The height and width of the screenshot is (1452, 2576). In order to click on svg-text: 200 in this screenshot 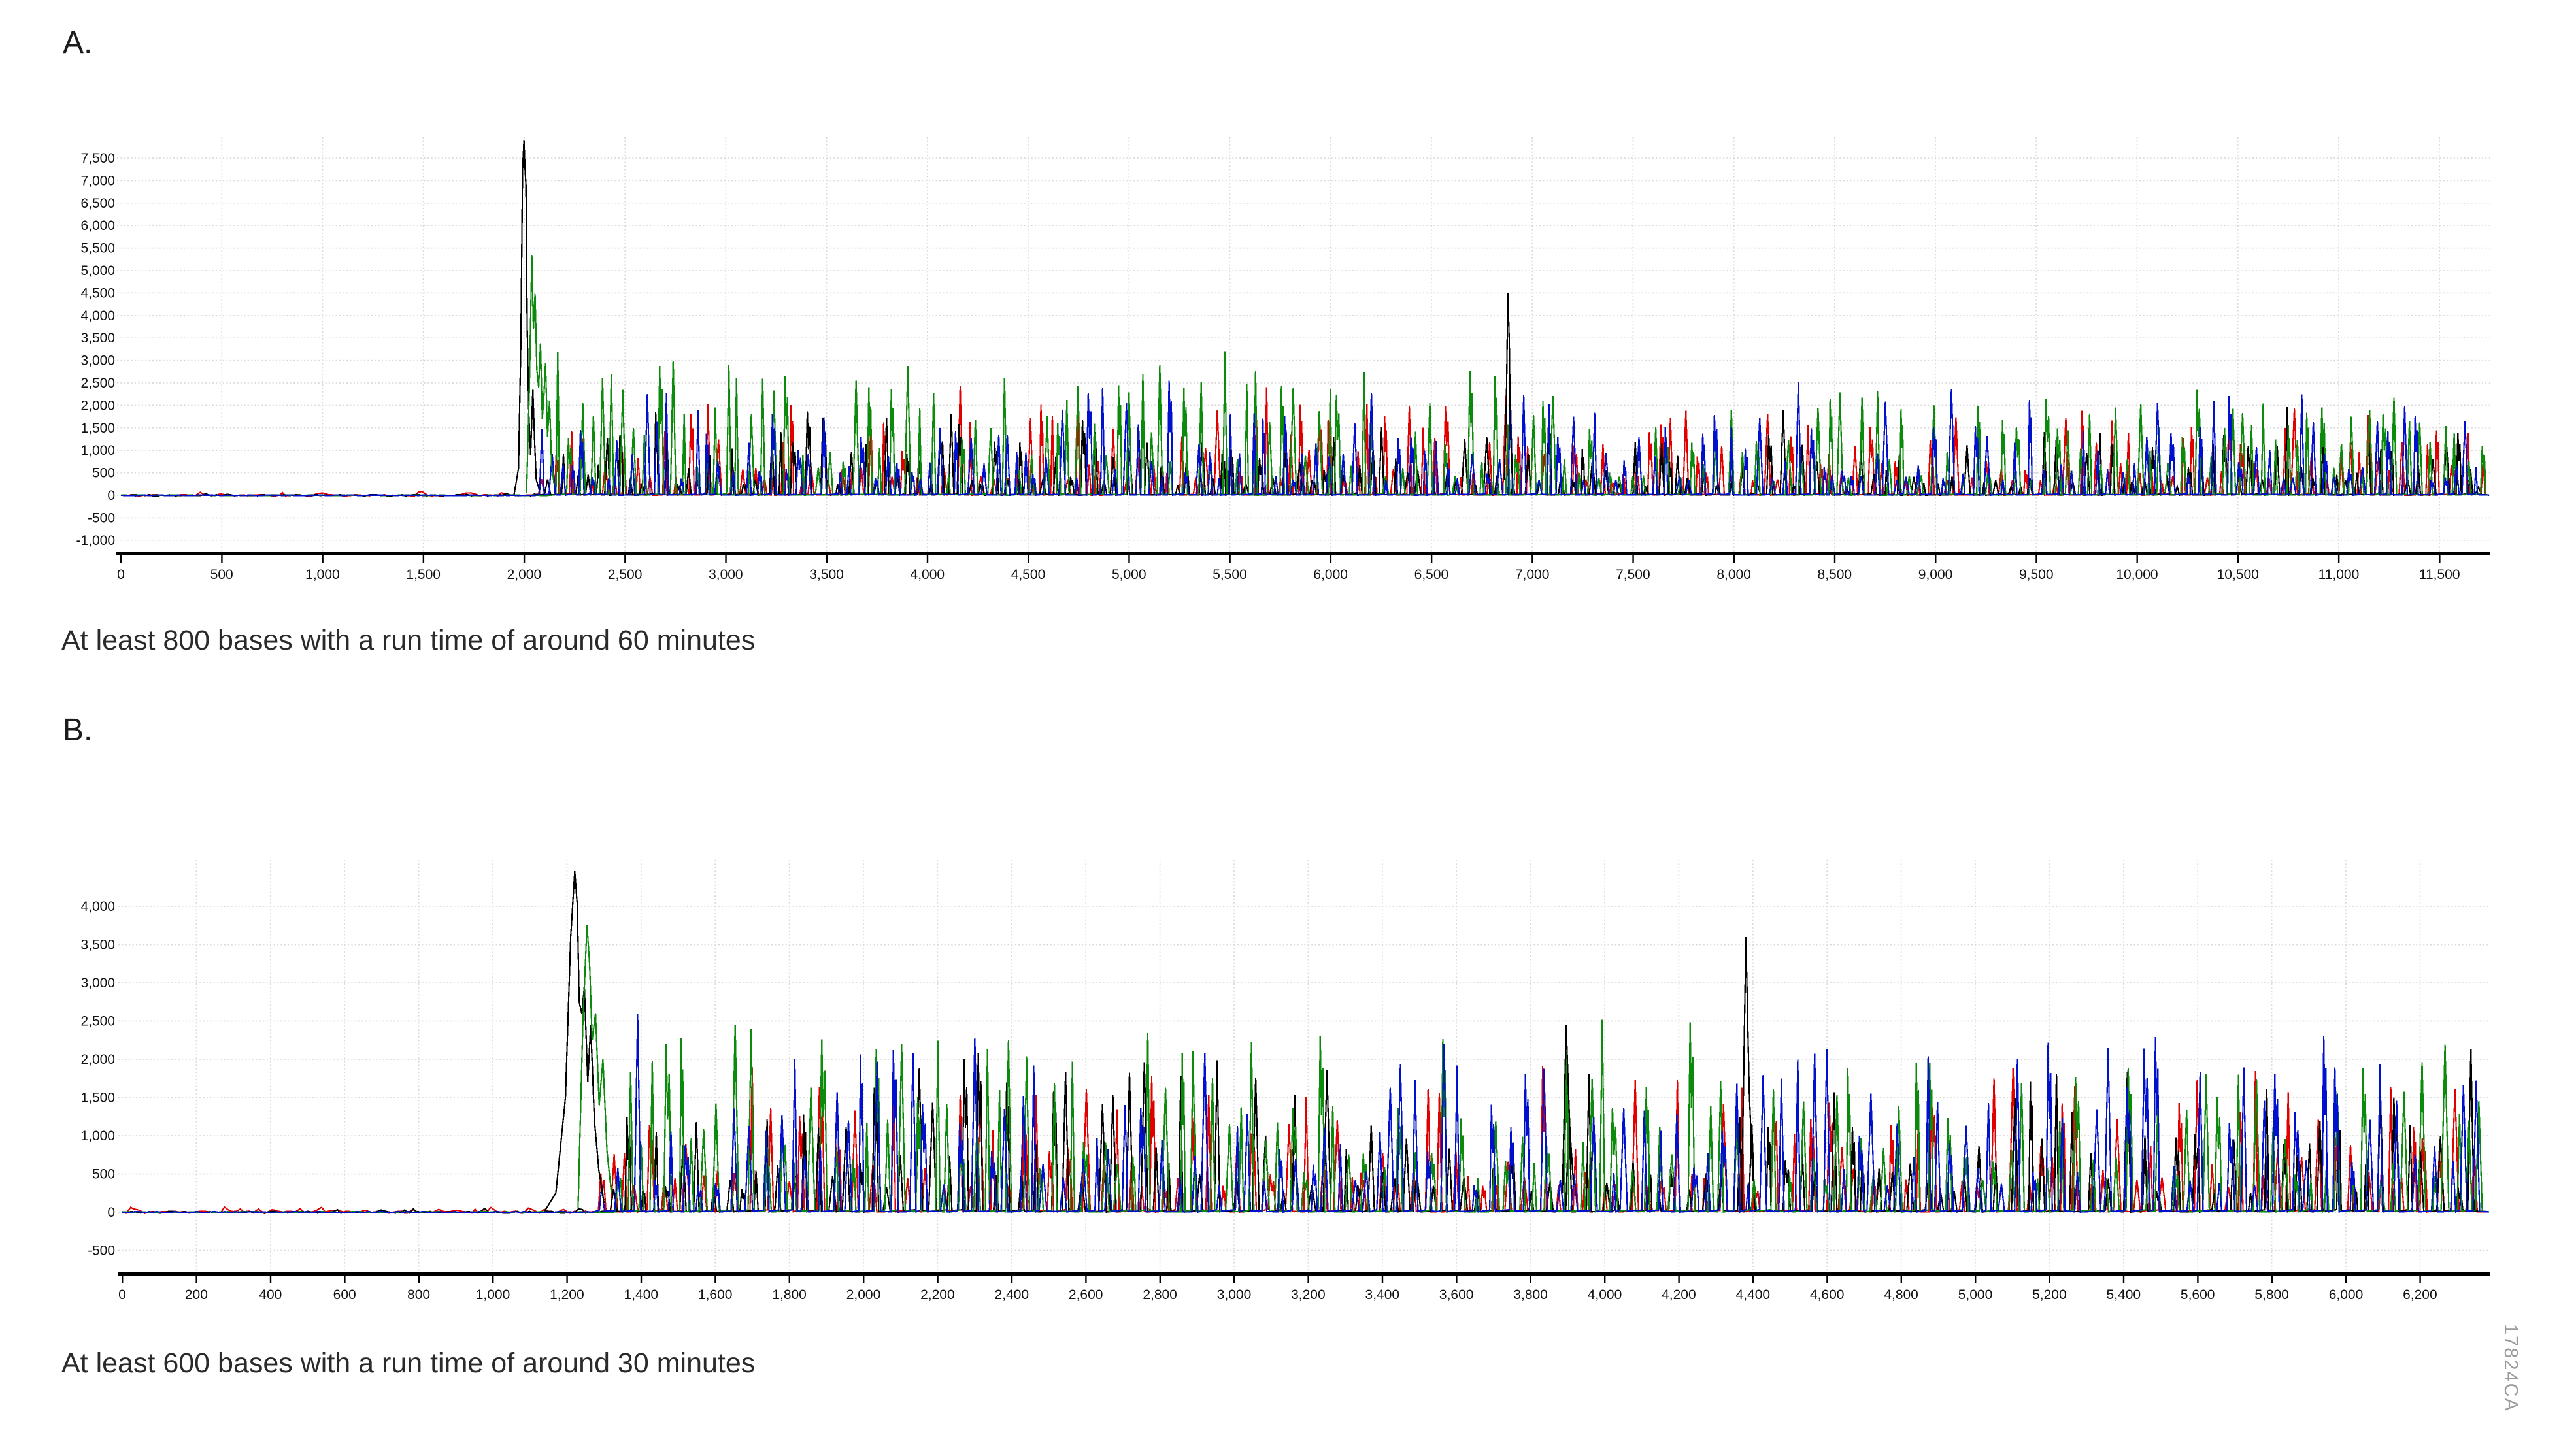, I will do `click(196, 1294)`.